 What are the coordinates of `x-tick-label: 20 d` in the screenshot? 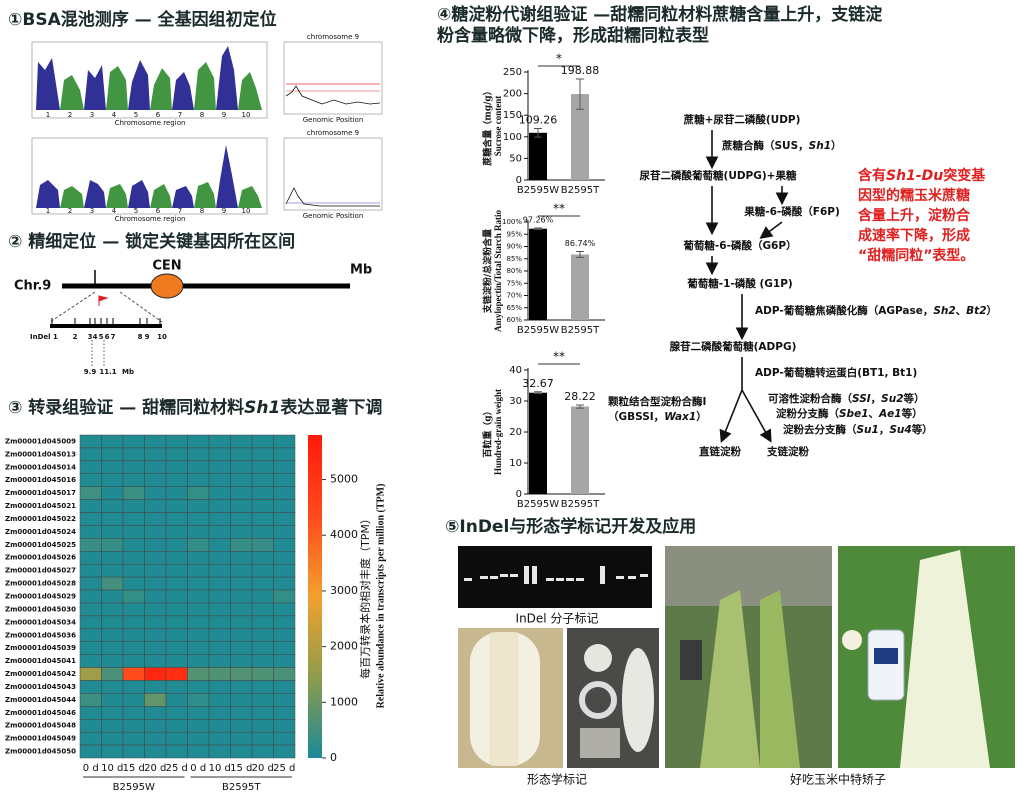 It's located at (263, 768).